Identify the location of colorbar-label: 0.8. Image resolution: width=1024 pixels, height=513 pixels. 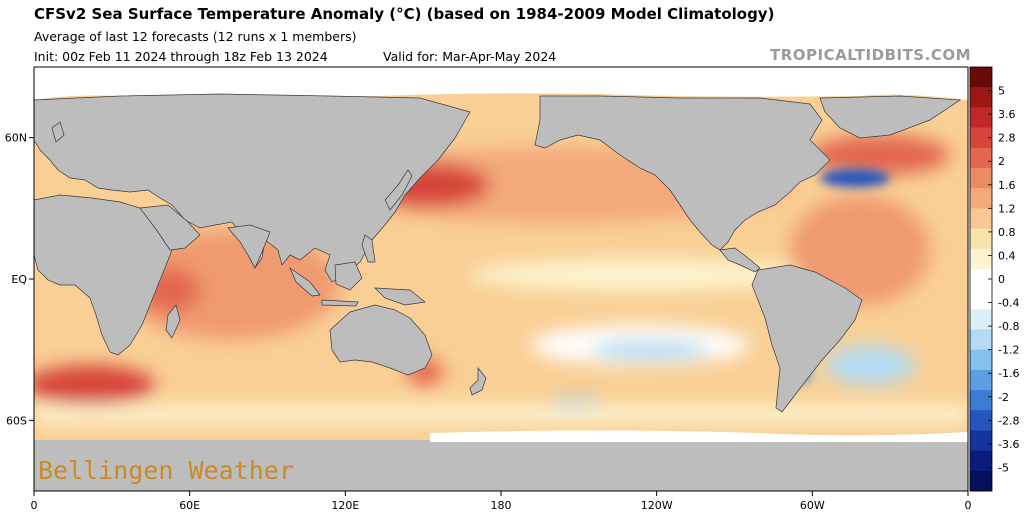
(1007, 232).